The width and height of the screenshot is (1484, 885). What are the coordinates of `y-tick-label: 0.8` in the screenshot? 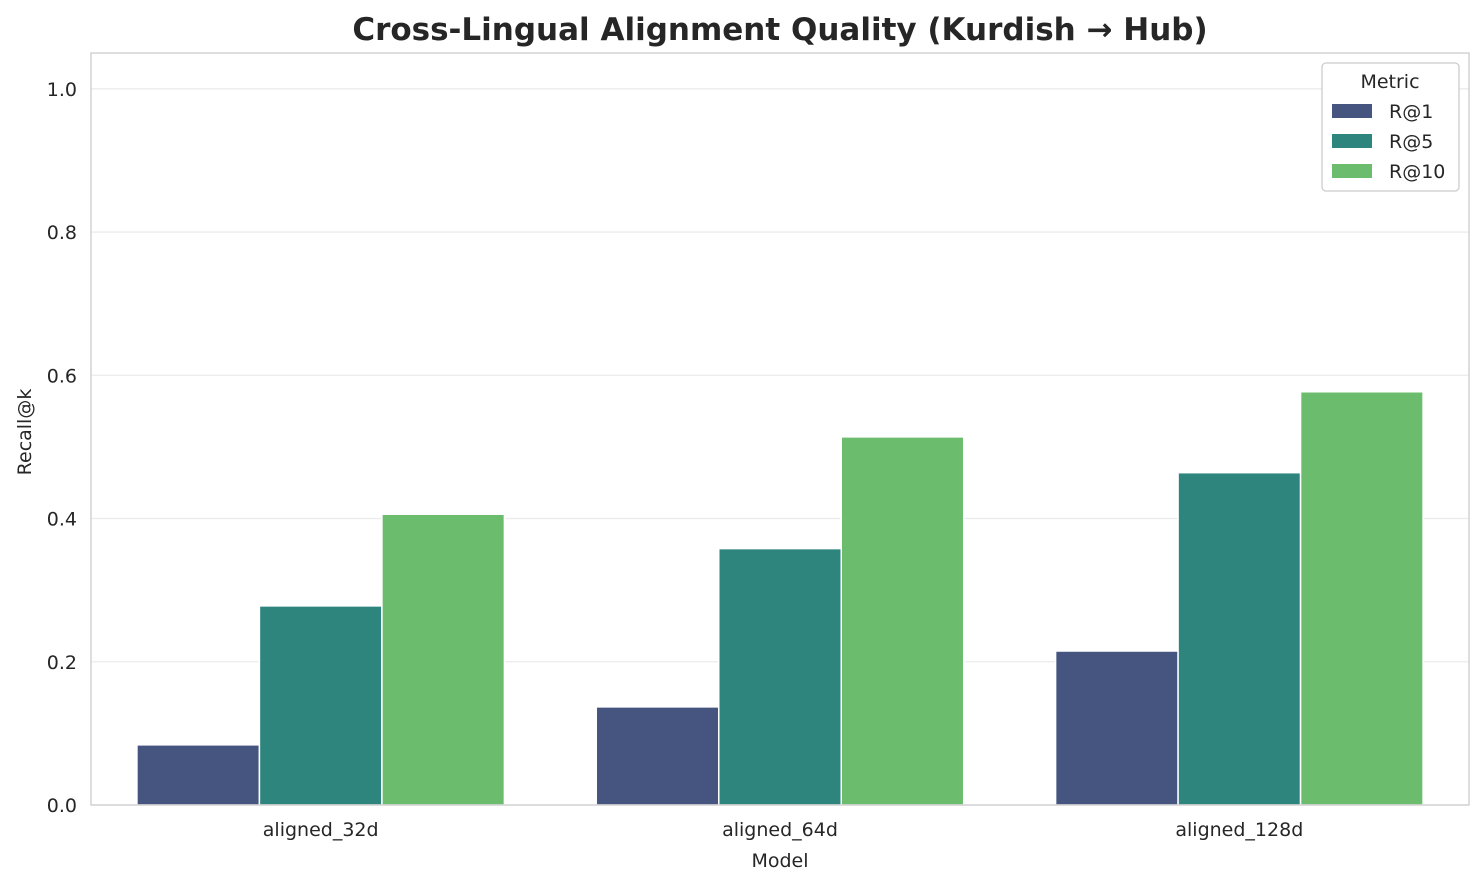 It's located at (62, 233).